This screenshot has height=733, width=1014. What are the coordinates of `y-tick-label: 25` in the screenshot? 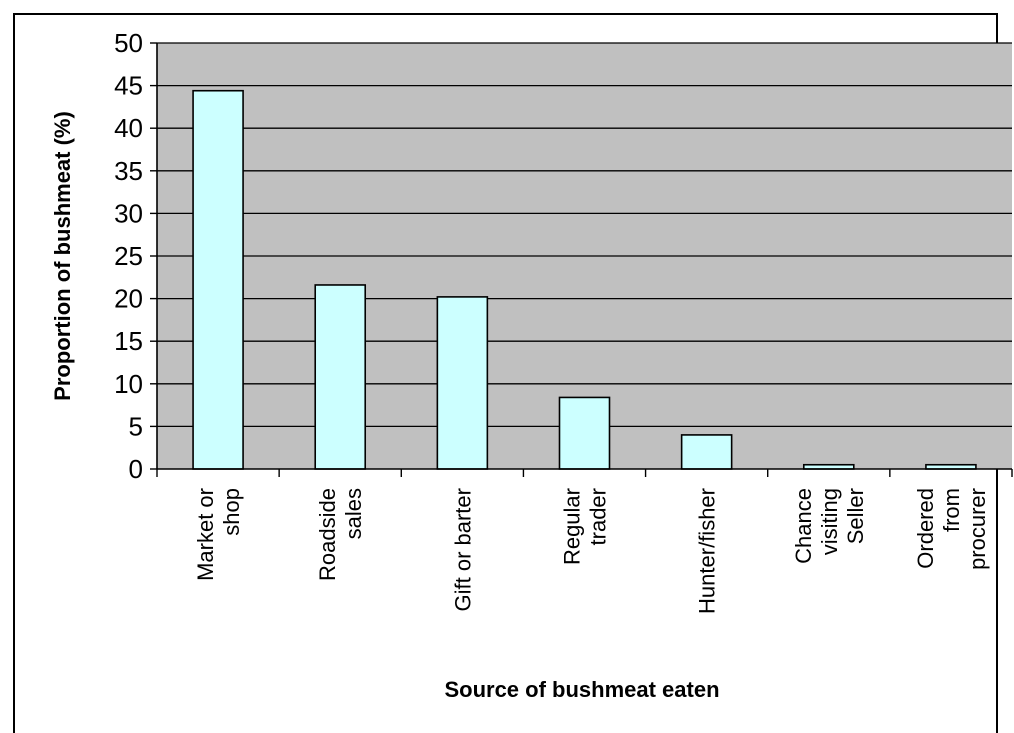 It's located at (128, 256).